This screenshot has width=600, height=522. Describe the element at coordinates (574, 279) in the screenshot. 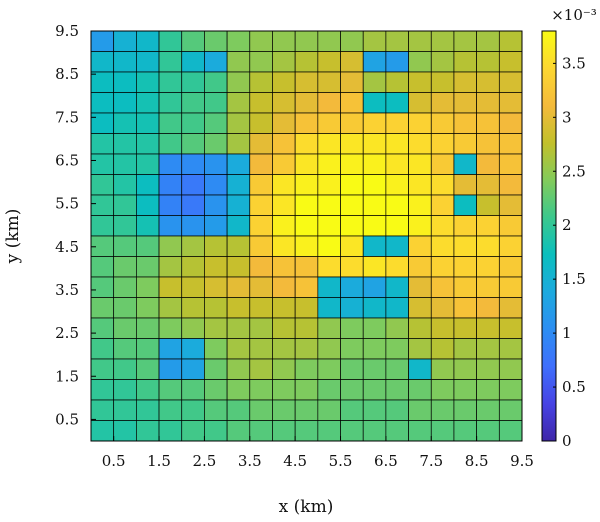

I see `colorbar-tick-label: 1.5` at that location.